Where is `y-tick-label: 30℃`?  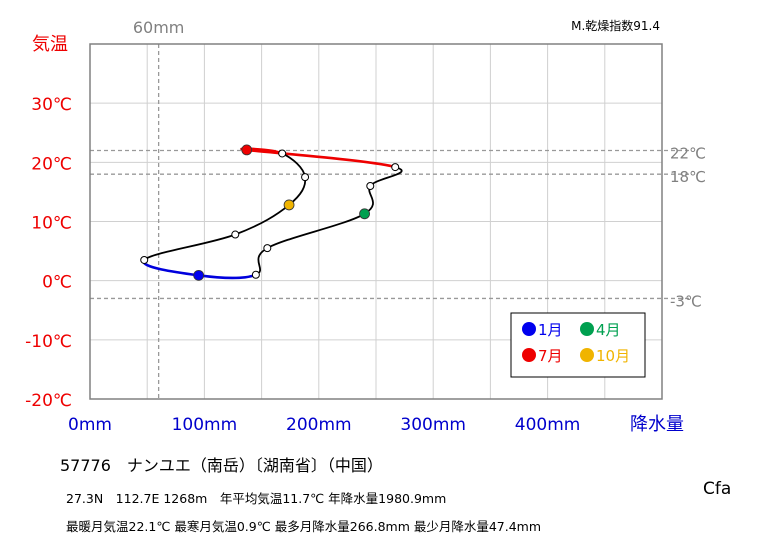 y-tick-label: 30℃ is located at coordinates (51, 105).